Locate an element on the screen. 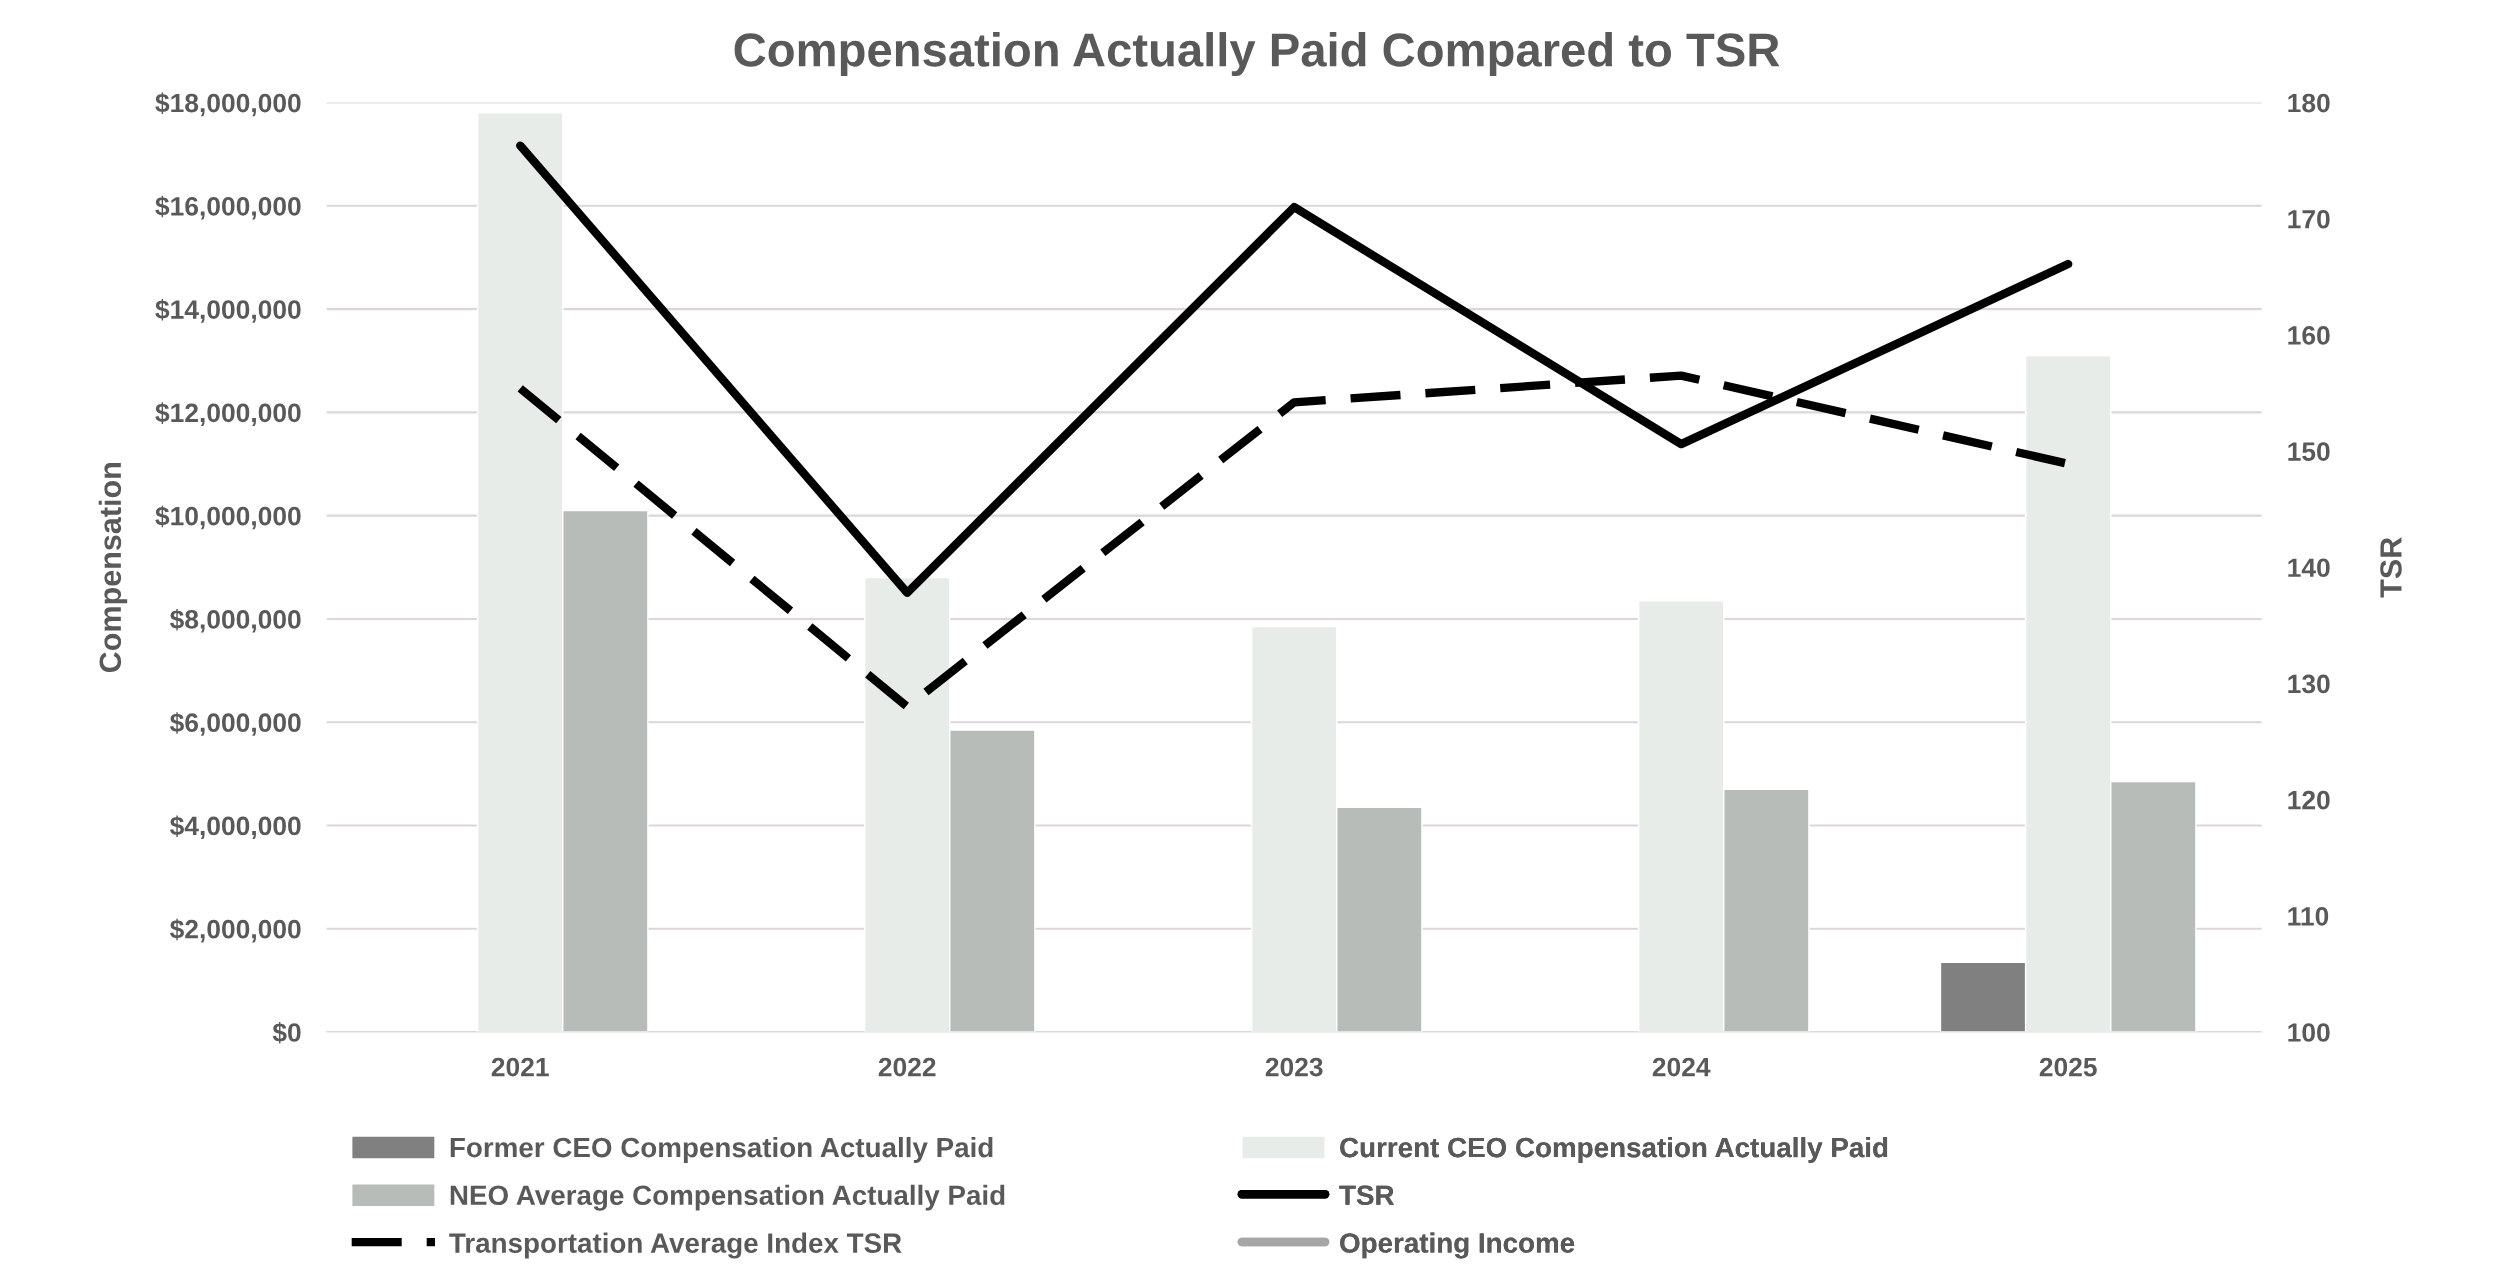 Image resolution: width=2513 pixels, height=1282 pixels. legend-label: TSR is located at coordinates (1366, 1195).